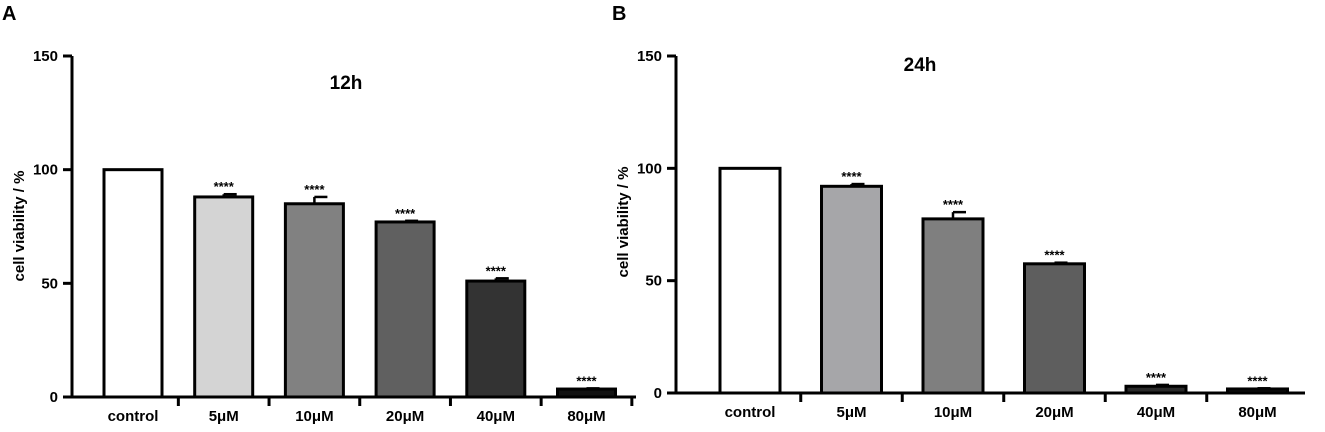 This screenshot has height=432, width=1325. Describe the element at coordinates (496, 270) in the screenshot. I see `significance-label-a-4: ****` at that location.